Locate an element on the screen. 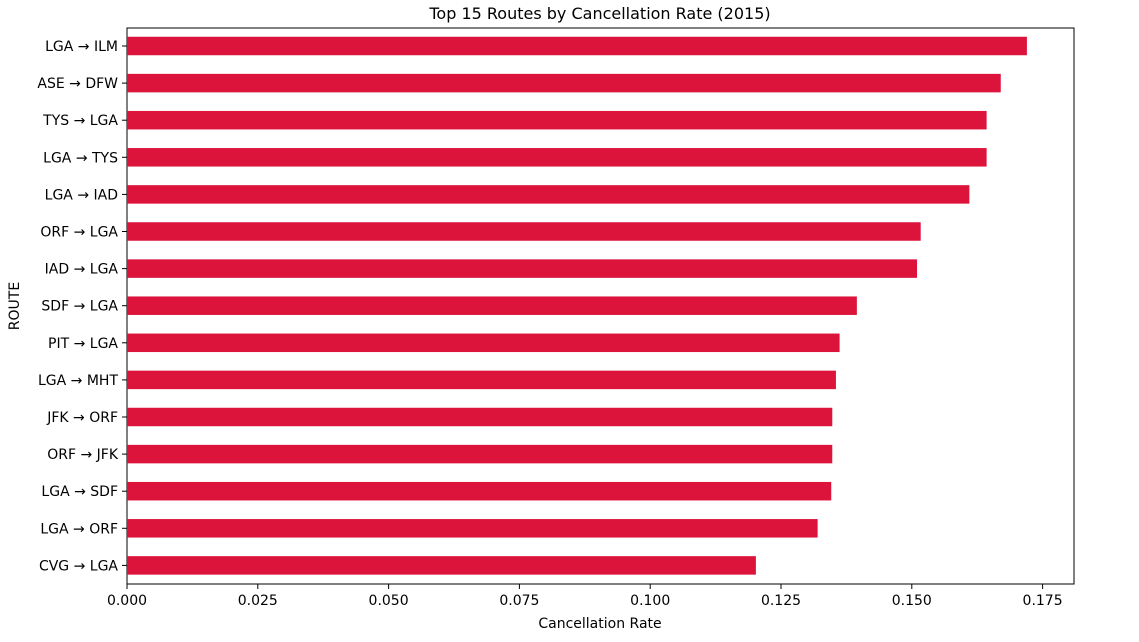 This screenshot has width=1139, height=642. x-axis-label: Cancellation Rate is located at coordinates (599, 624).